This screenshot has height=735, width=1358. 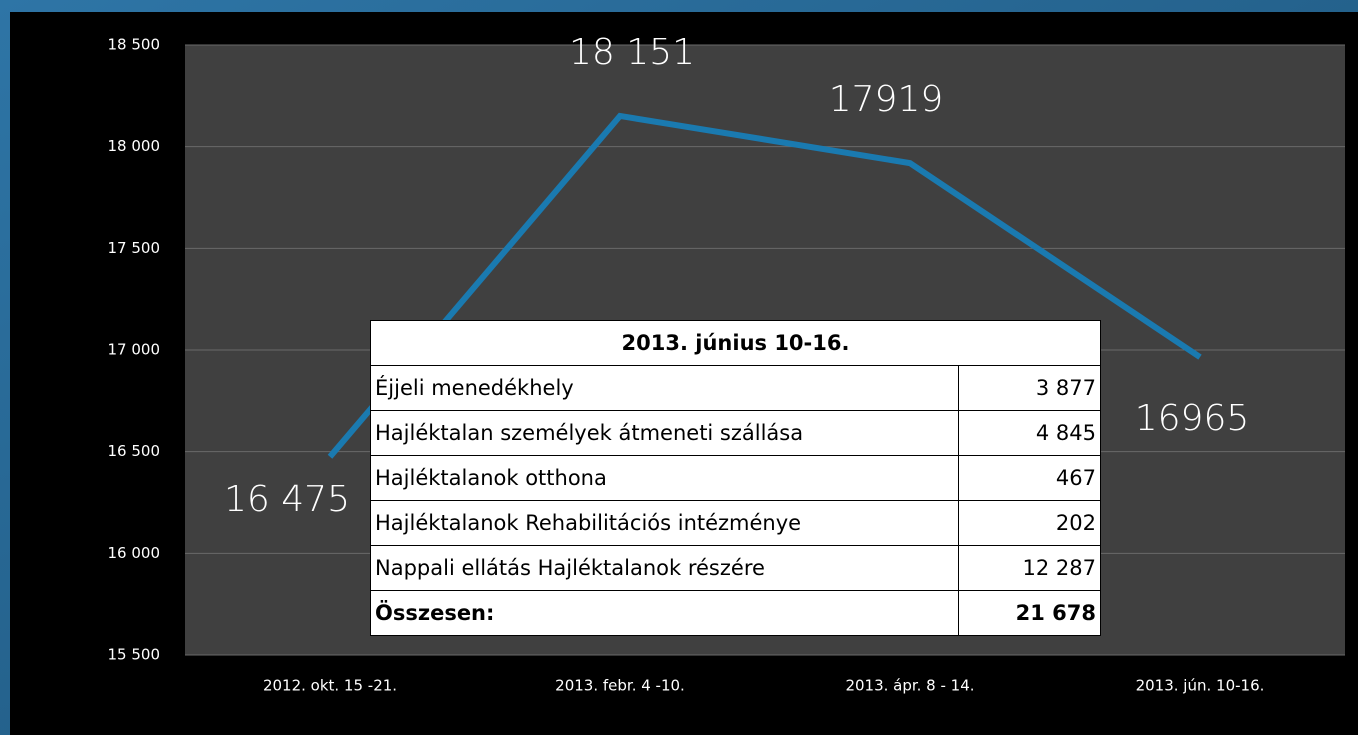 I want to click on table-label: Éjjeli menedékhely, so click(x=664, y=388).